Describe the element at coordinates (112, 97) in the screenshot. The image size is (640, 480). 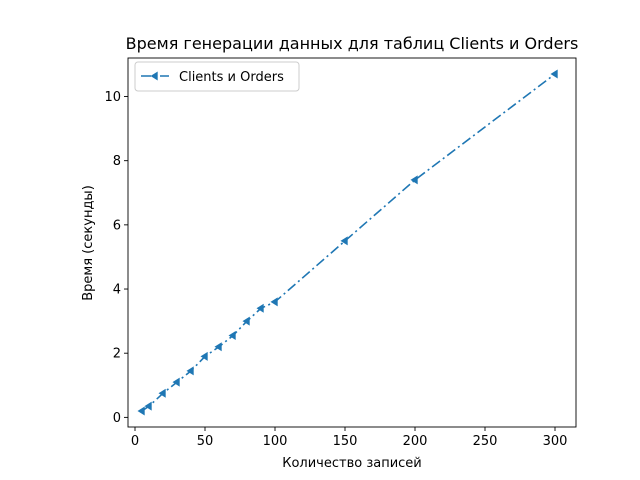
I see `y-tick-label: 10` at that location.